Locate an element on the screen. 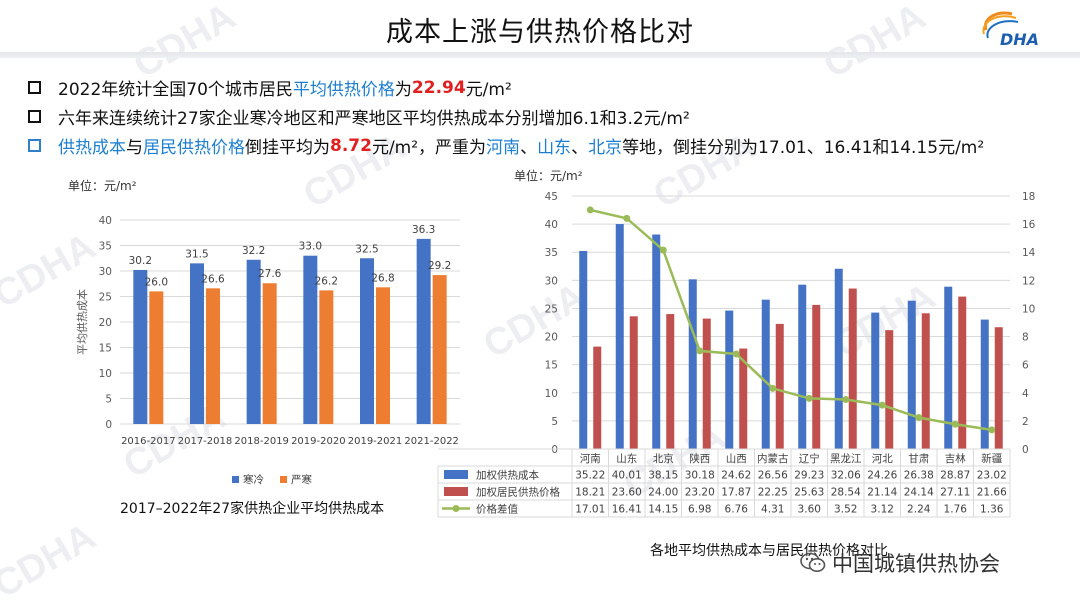 The image size is (1080, 608). x-tick-label: 辽宁 is located at coordinates (809, 458).